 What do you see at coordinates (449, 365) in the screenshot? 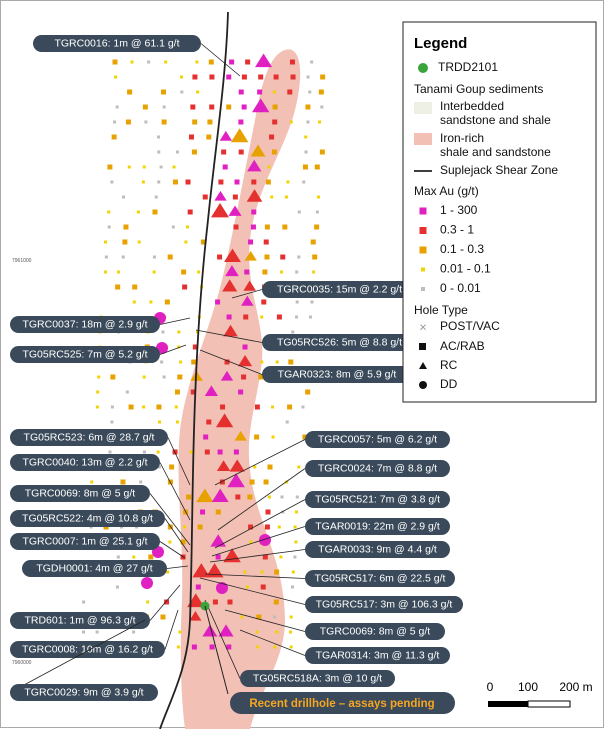
I see `legend-label: RC` at bounding box center [449, 365].